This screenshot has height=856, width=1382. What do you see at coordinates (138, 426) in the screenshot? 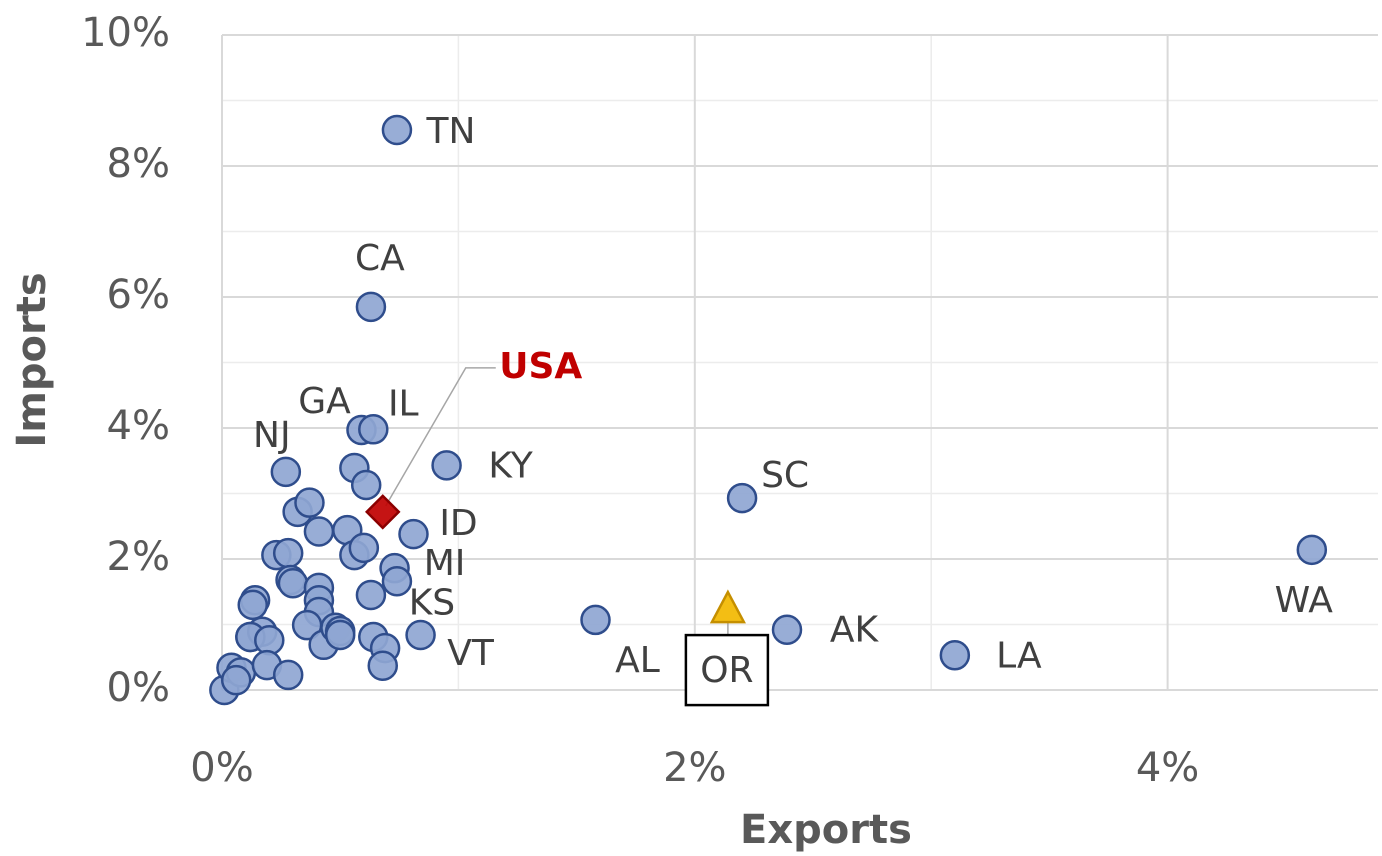
I see `y-tick-label: 4%` at bounding box center [138, 426].